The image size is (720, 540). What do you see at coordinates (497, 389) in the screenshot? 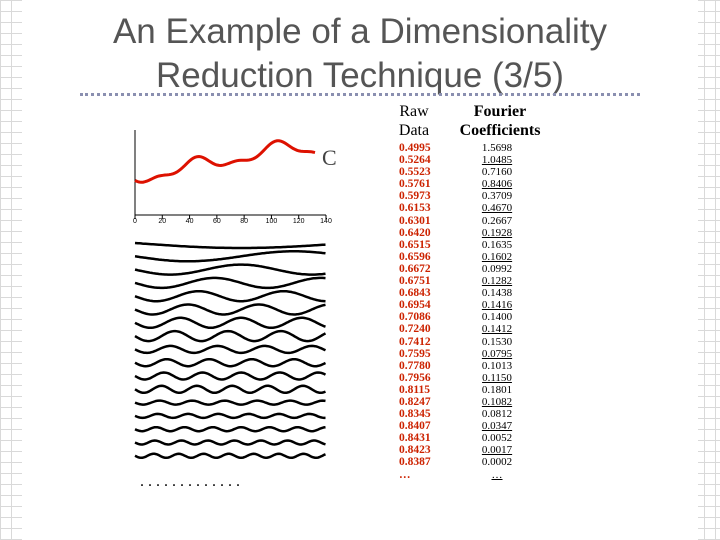
I see `fourier-coefficient: 0.1801` at bounding box center [497, 389].